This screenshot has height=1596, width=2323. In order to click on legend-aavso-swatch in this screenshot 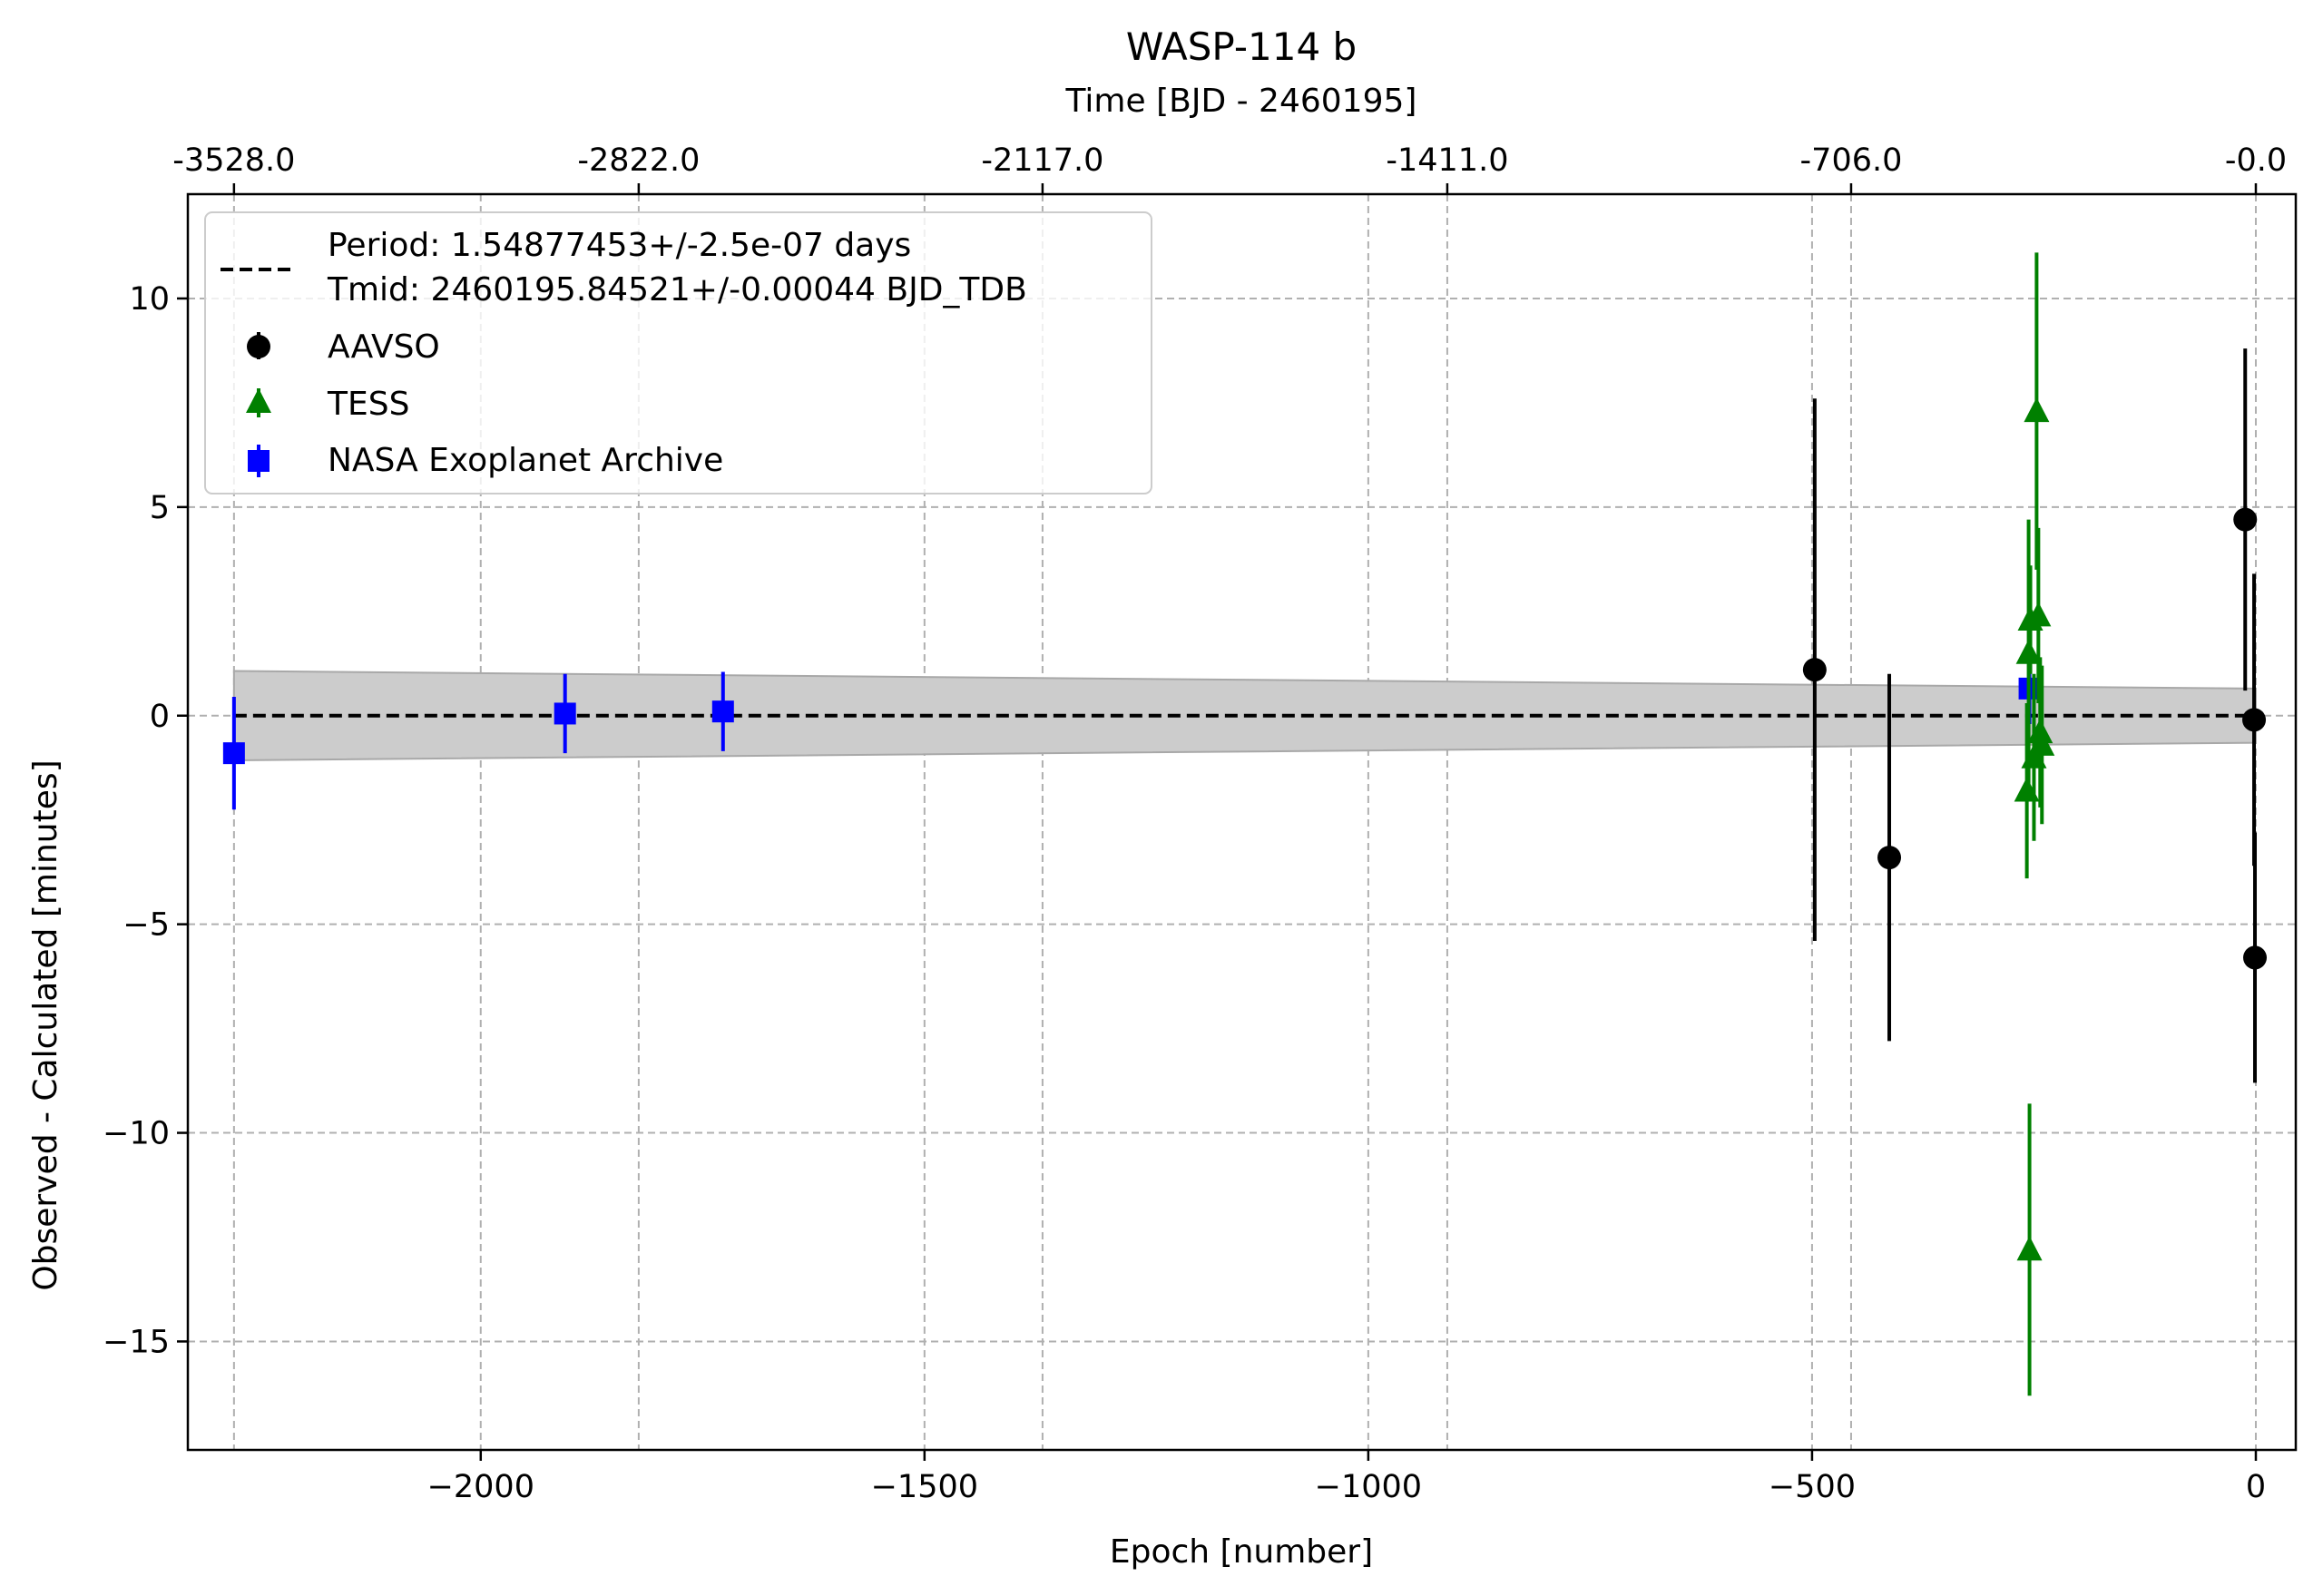, I will do `click(258, 345)`.